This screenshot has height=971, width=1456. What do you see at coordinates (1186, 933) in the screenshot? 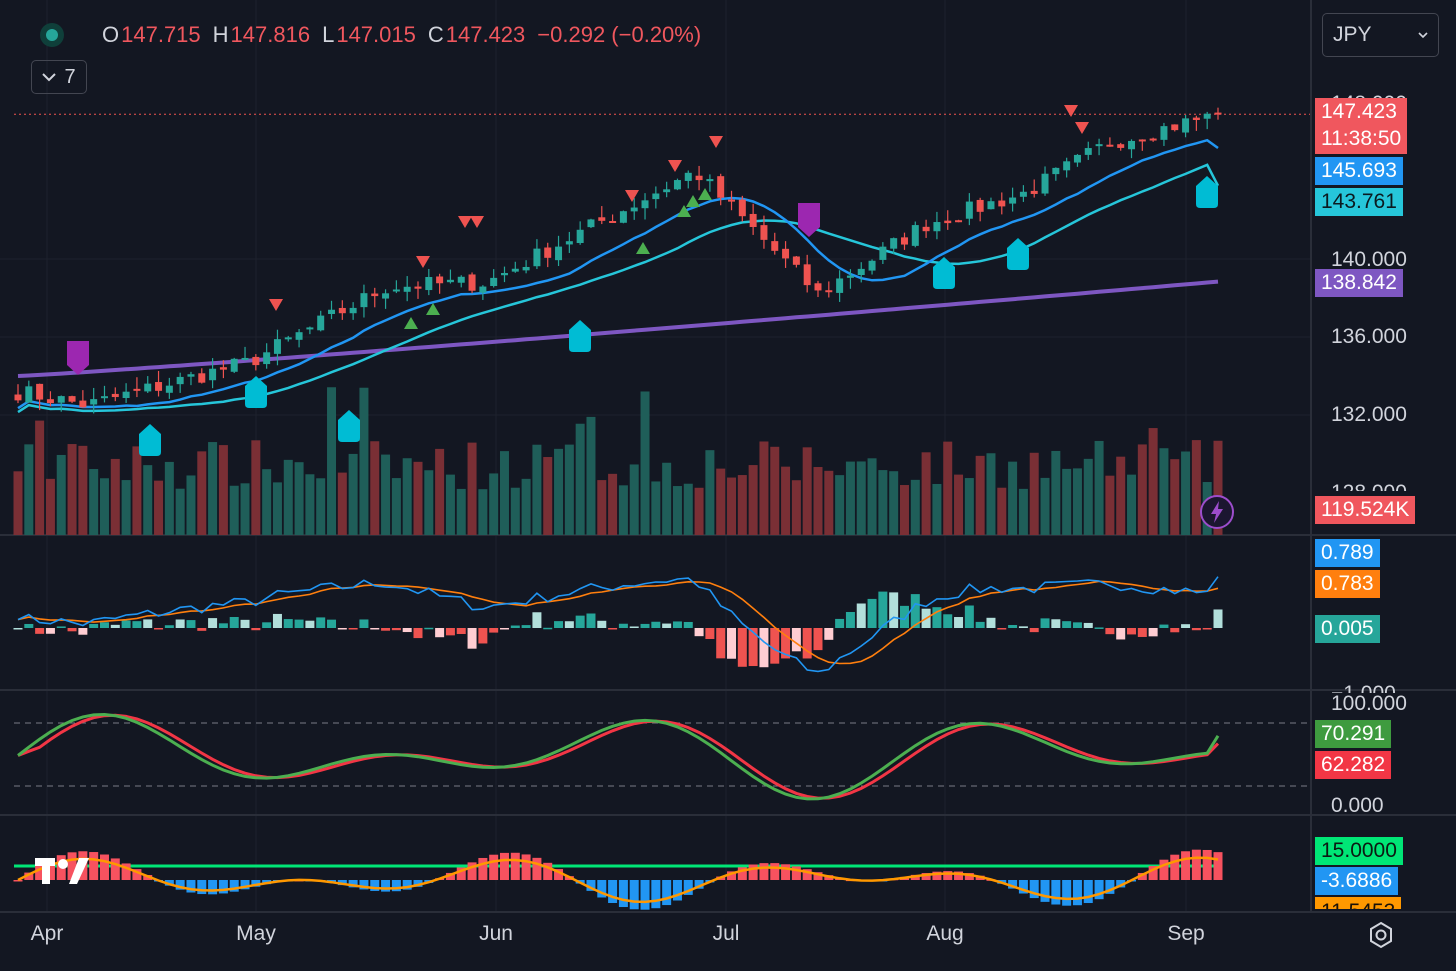
I see `month-sep: Sep` at bounding box center [1186, 933].